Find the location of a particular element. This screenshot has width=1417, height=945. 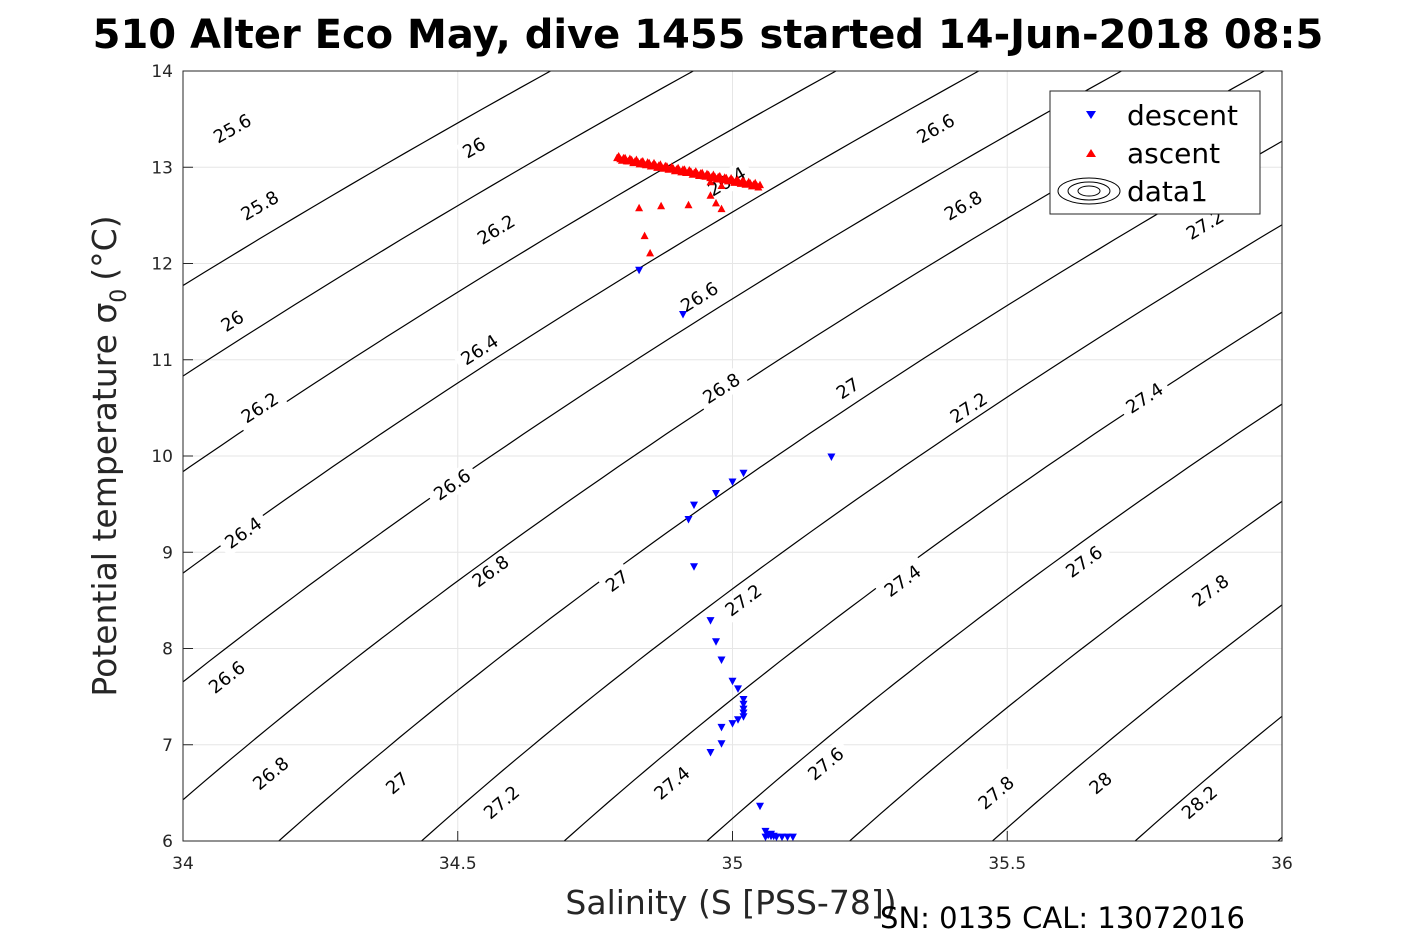

contour-label: 26 is located at coordinates (232, 321).